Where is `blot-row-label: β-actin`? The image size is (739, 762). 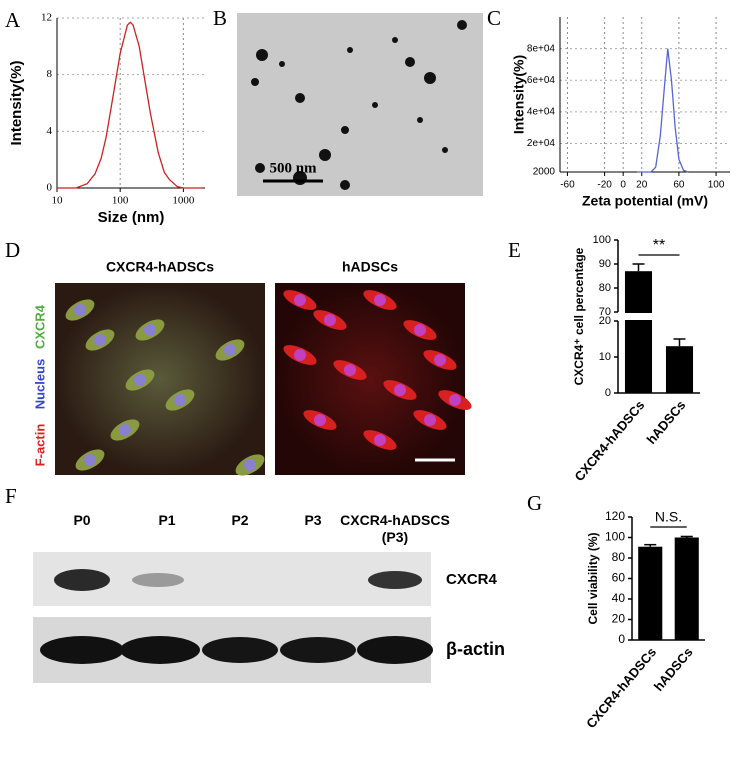
blot-row-label: β-actin is located at coordinates (475, 649).